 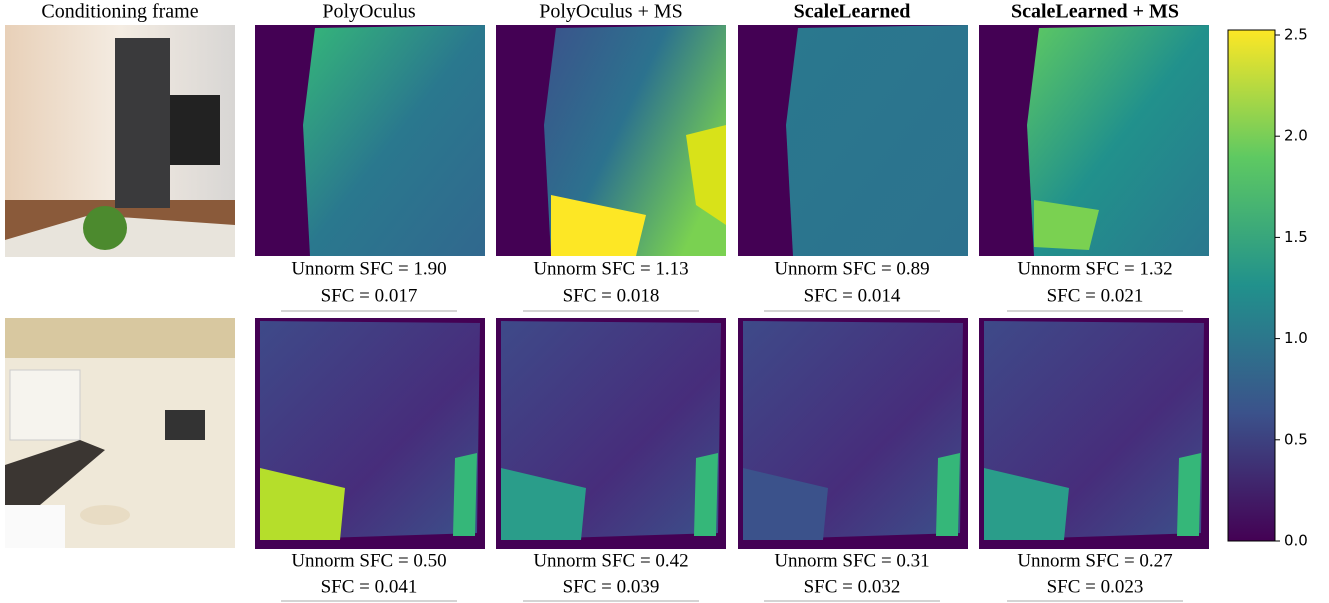 I want to click on sfc: SFC = 0.041, so click(x=369, y=586).